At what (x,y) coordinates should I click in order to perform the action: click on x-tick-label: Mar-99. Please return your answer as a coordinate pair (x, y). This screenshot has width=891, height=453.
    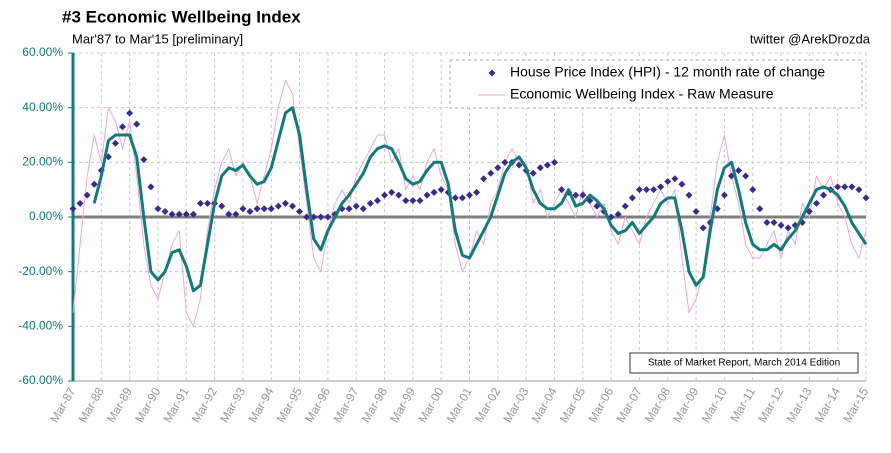
    Looking at the image, I should click on (402, 405).